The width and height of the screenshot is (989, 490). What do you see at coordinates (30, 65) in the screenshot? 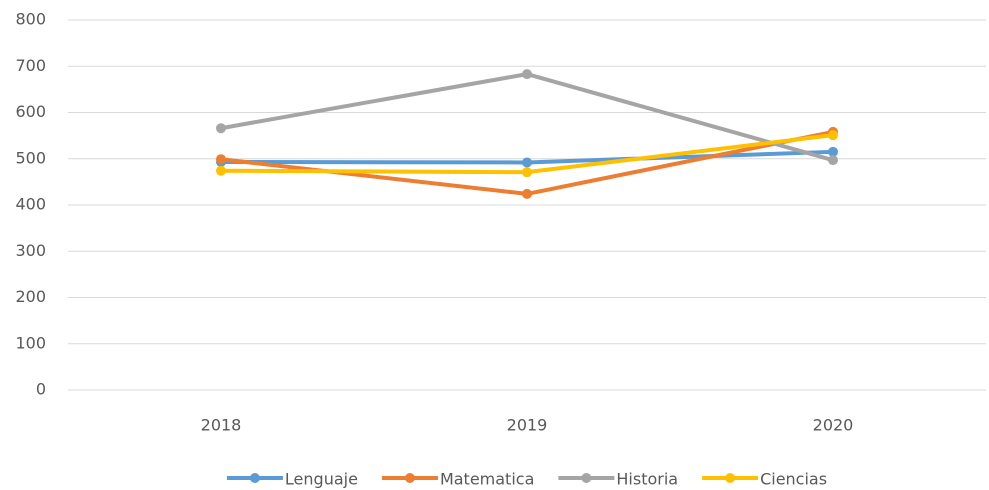
I see `y-tick-label: 700` at bounding box center [30, 65].